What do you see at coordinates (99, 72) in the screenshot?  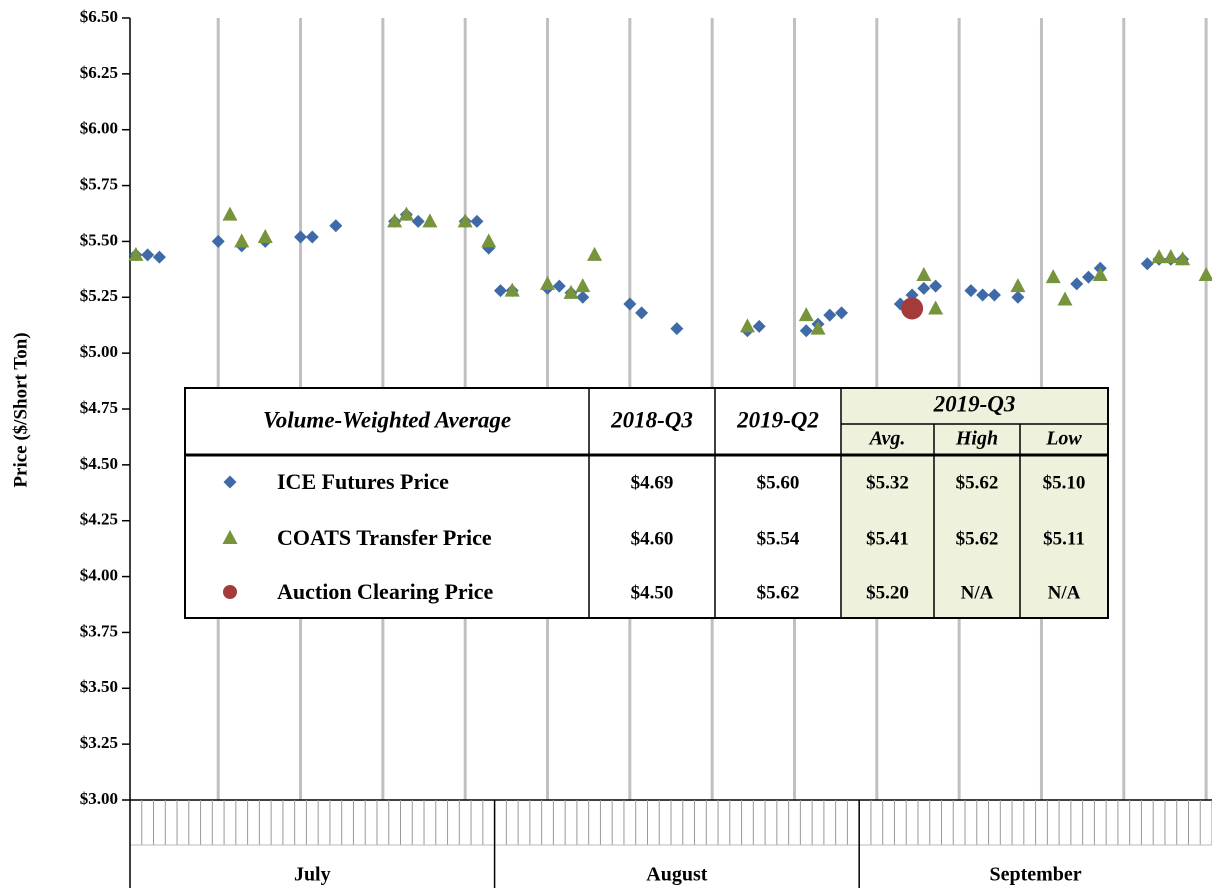 I see `y-tick-label: $6.25` at bounding box center [99, 72].